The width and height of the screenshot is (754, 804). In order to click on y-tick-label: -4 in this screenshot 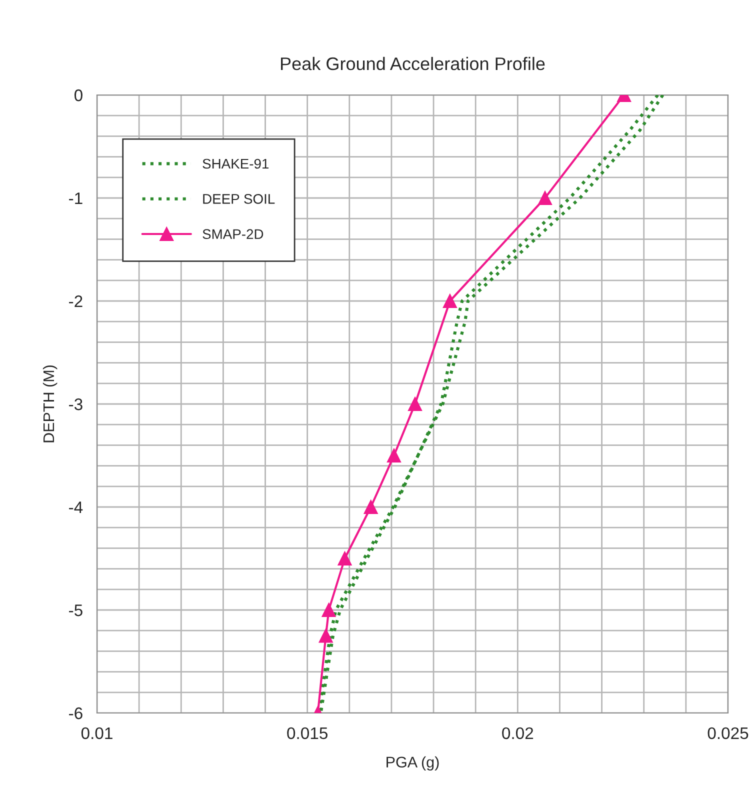, I will do `click(76, 508)`.